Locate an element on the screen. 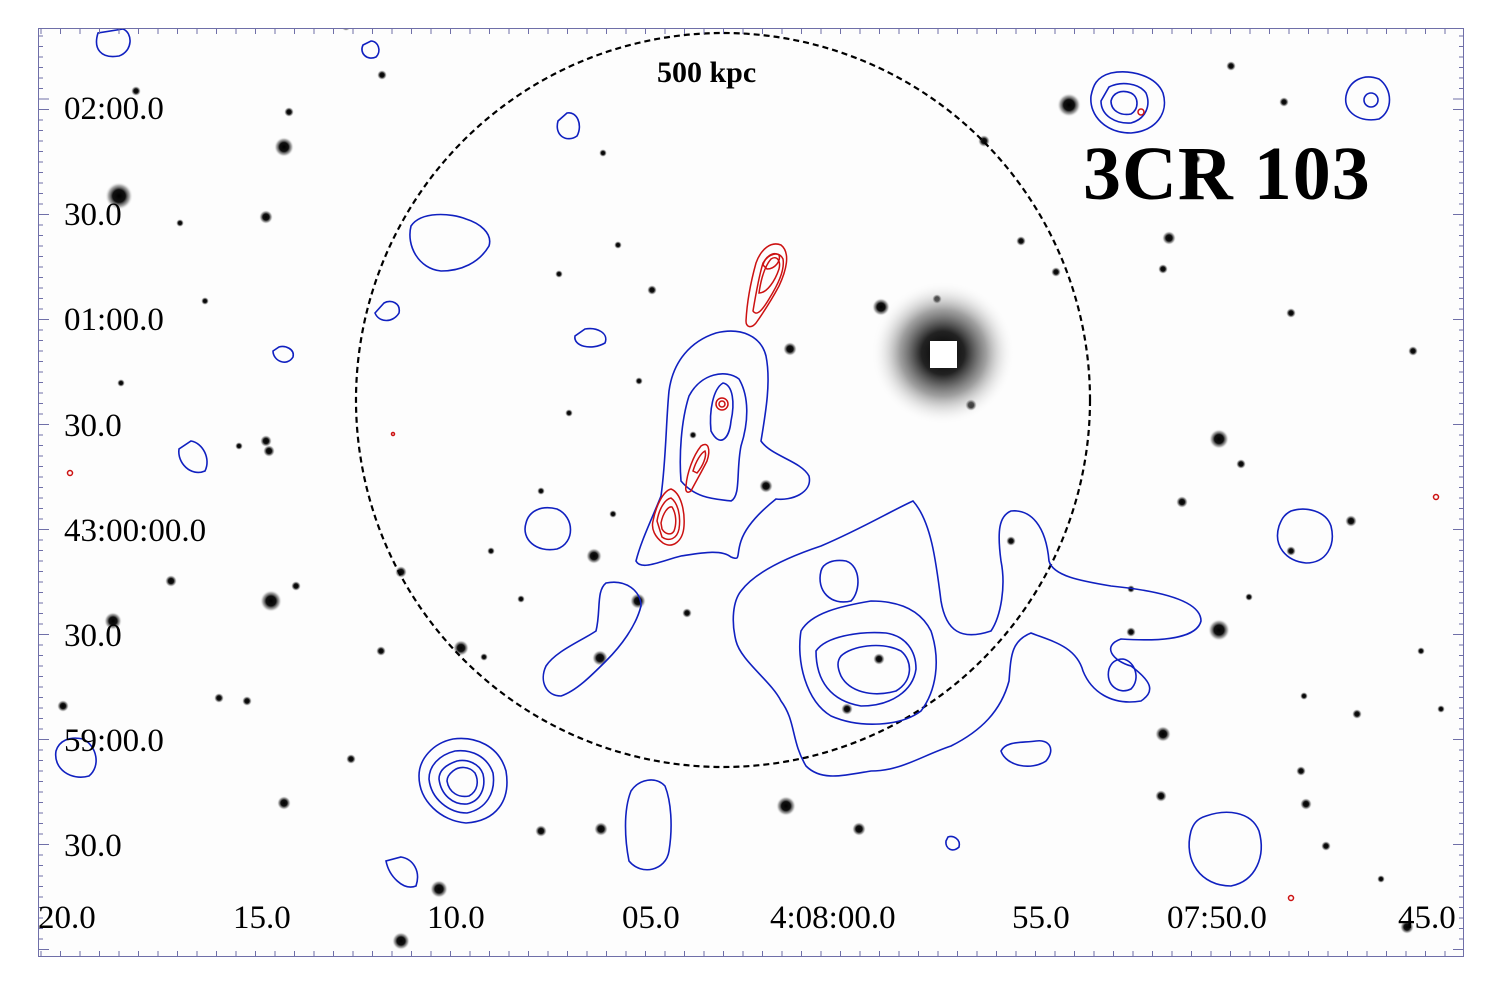 Image resolution: width=1502 pixels, height=983 pixels. xray-contour-se is located at coordinates (1225, 849).